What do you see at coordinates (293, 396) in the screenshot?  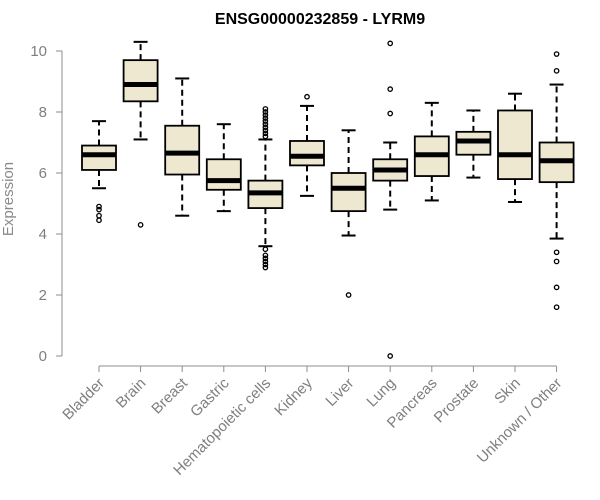 I see `x-tick-label: Kidney` at bounding box center [293, 396].